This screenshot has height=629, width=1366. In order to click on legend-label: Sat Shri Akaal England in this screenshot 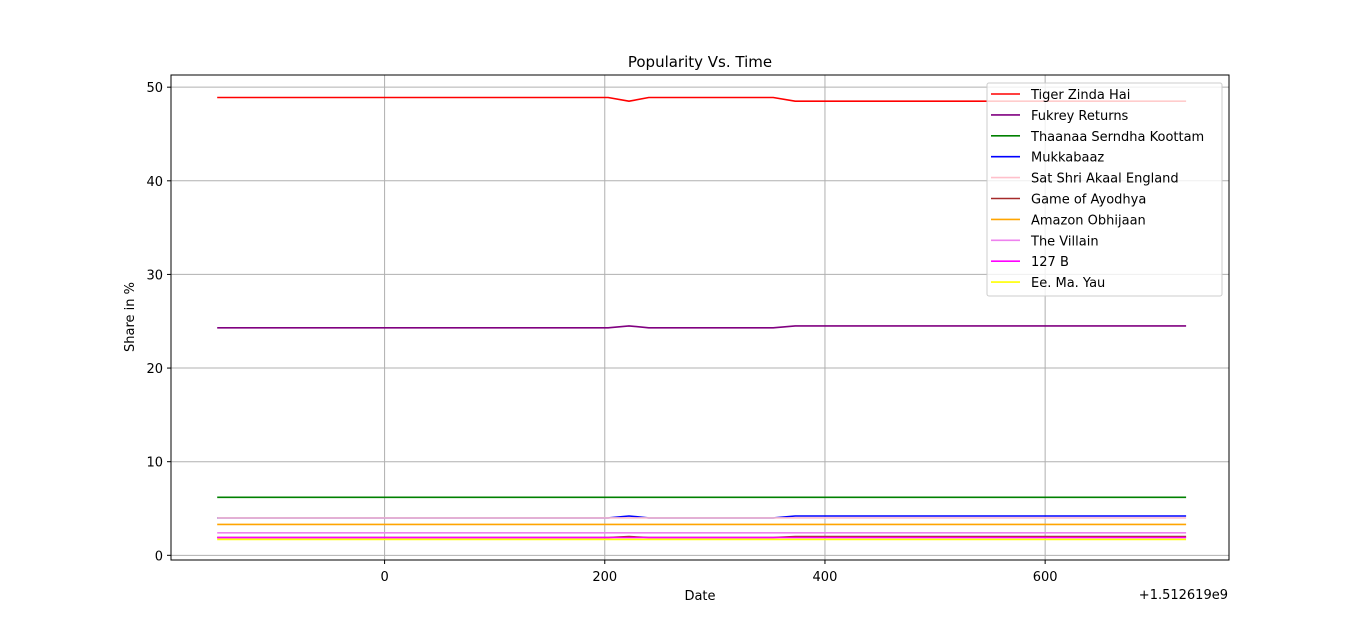, I will do `click(1105, 179)`.